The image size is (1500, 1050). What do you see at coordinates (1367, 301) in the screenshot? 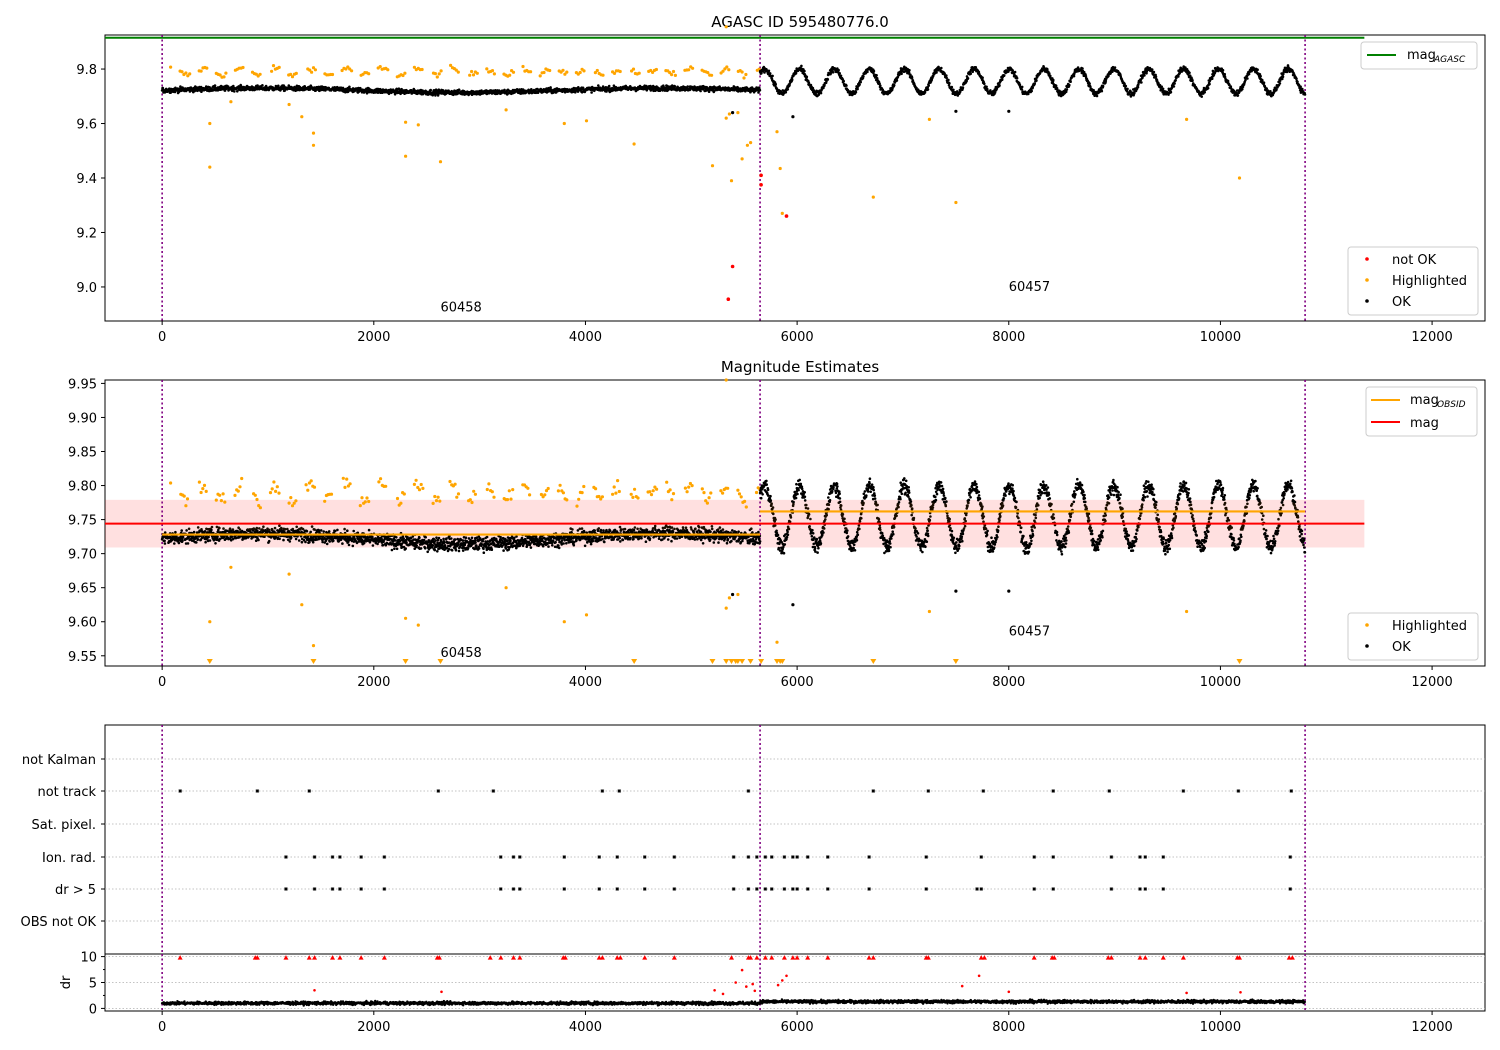
I see `legend-marker` at bounding box center [1367, 301].